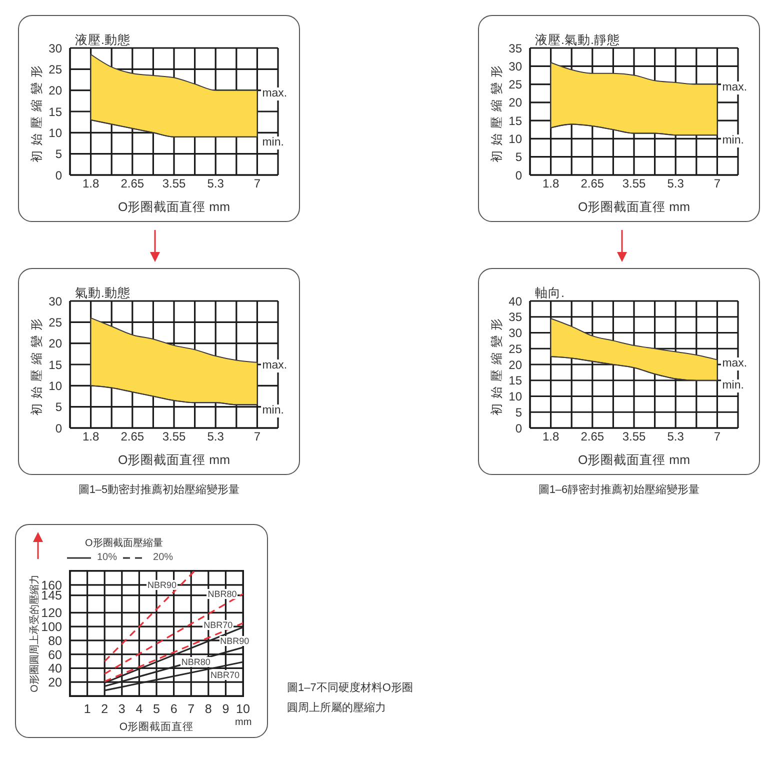 This screenshot has width=778, height=760. I want to click on x-tick-label: 2, so click(104, 709).